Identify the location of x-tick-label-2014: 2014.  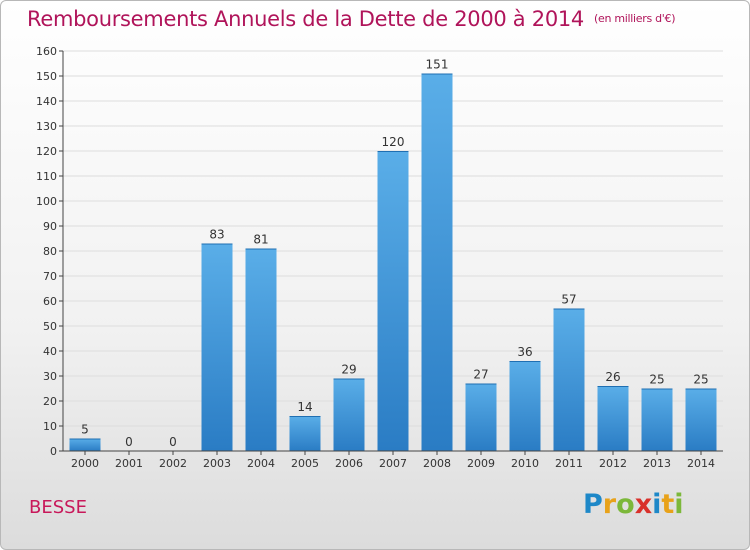
(701, 463).